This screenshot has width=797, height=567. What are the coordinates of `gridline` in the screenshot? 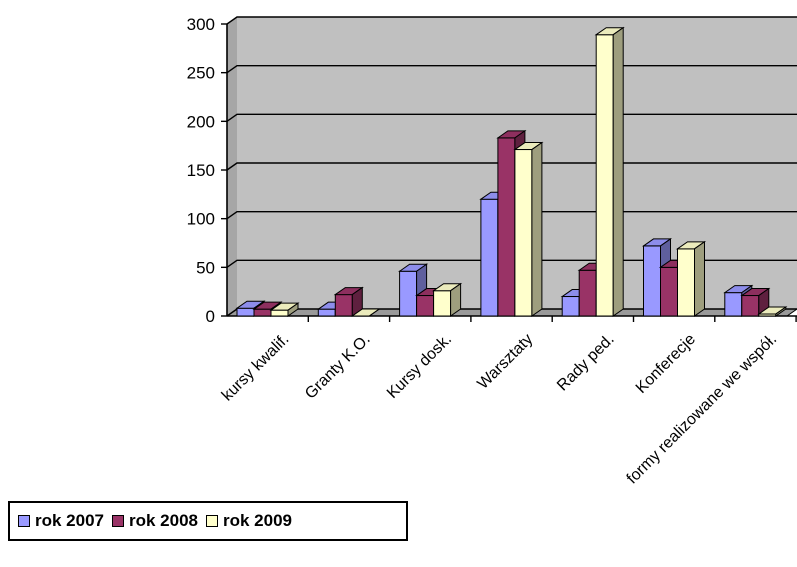 It's located at (511, 20).